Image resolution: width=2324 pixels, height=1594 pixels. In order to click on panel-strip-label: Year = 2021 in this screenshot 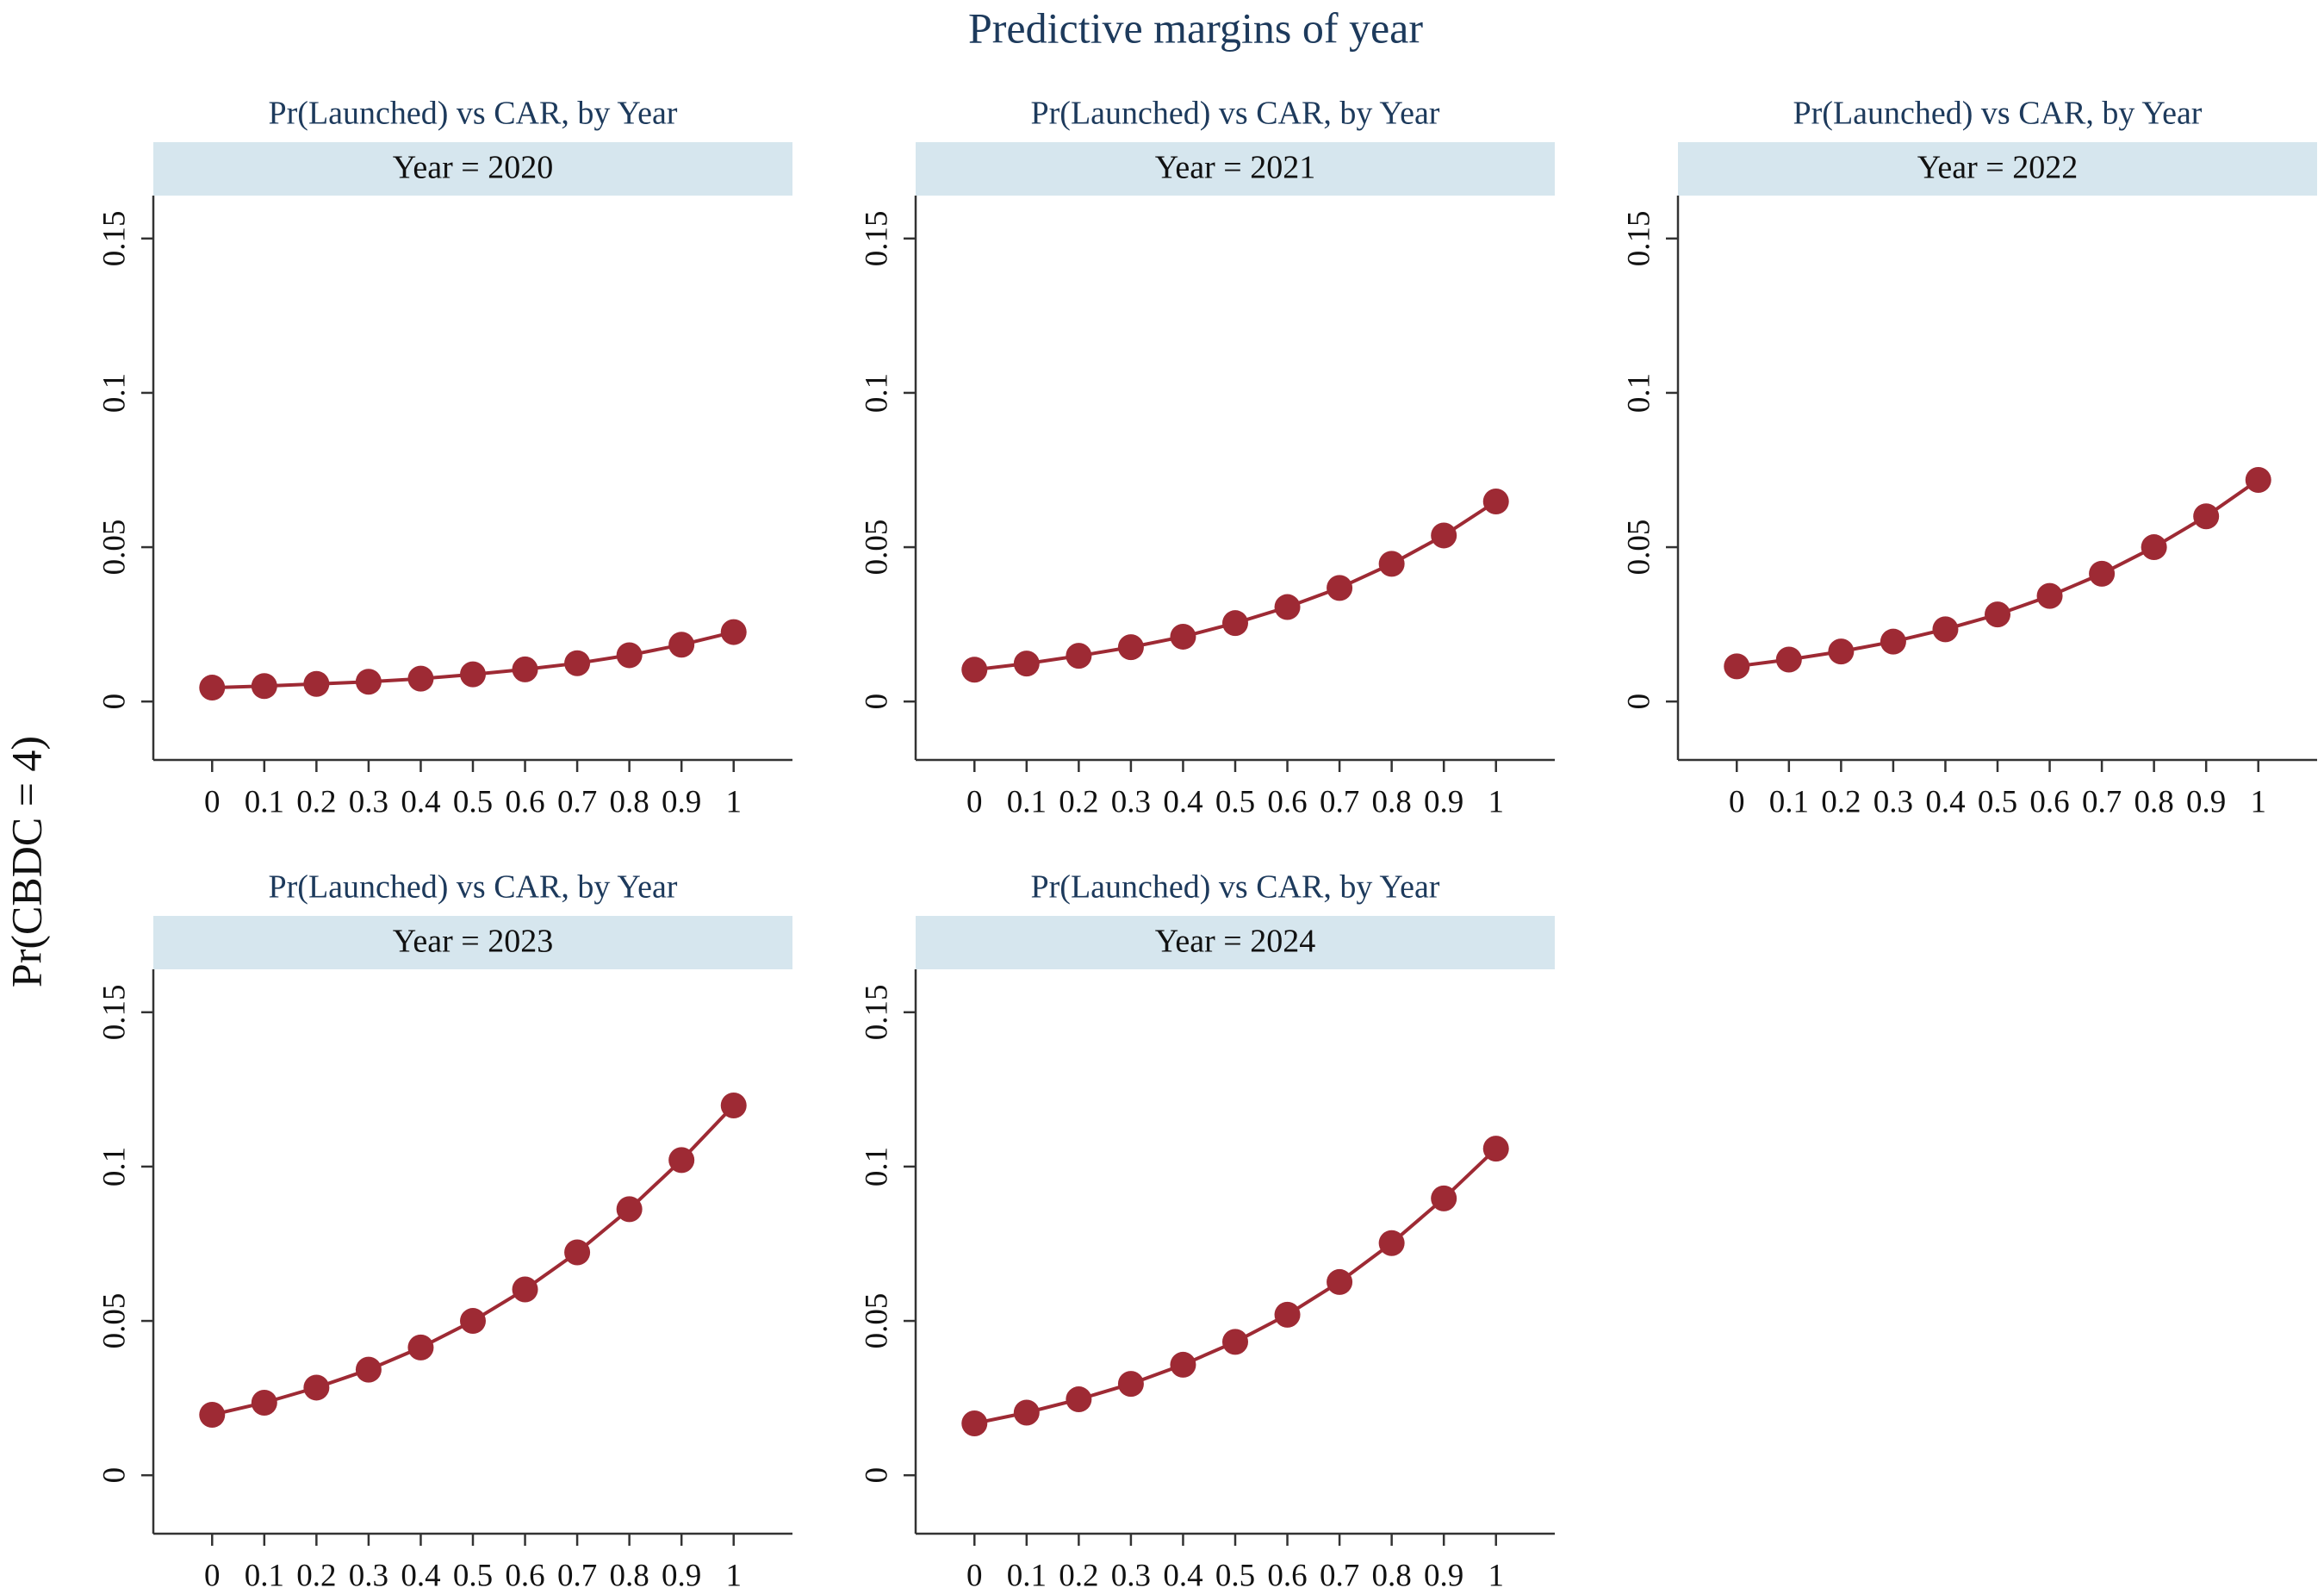, I will do `click(1235, 168)`.